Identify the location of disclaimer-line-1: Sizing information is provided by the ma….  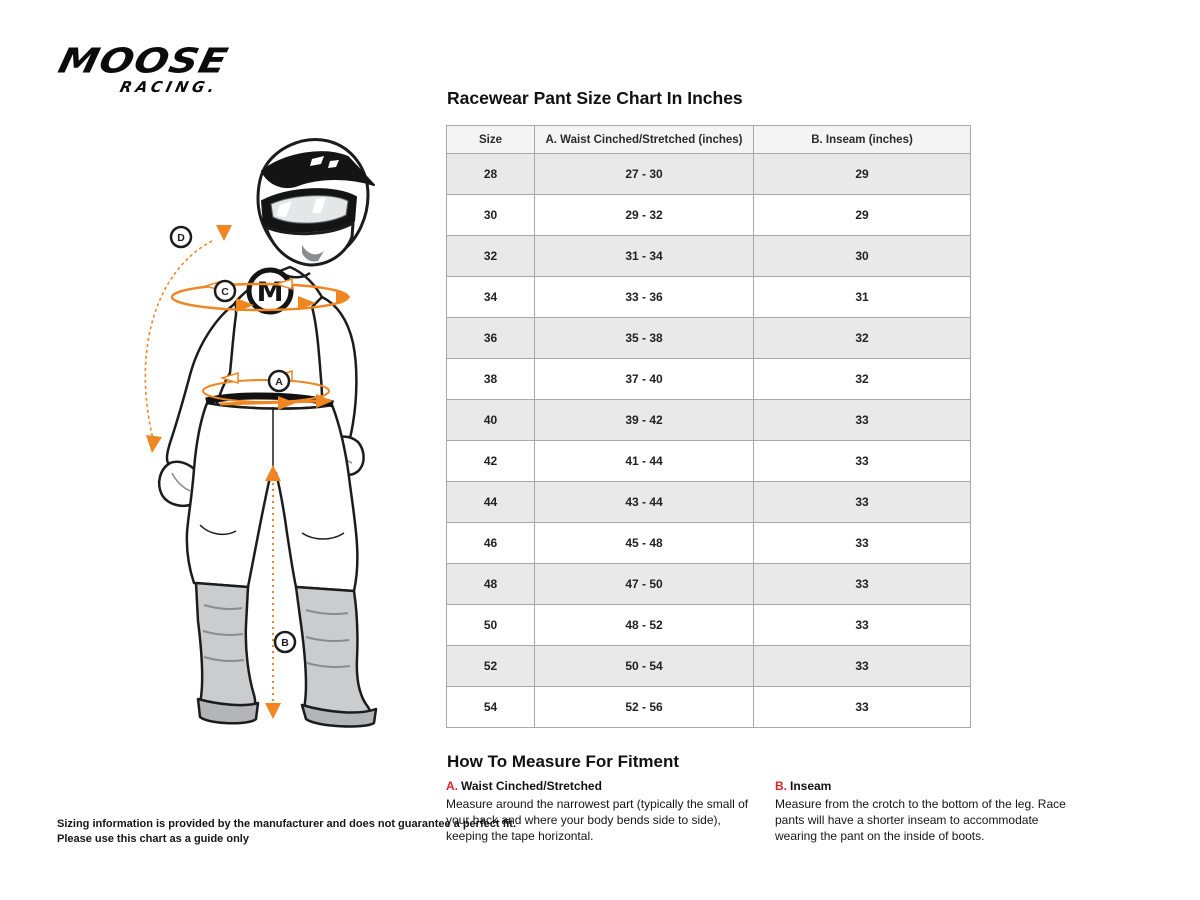
(287, 824).